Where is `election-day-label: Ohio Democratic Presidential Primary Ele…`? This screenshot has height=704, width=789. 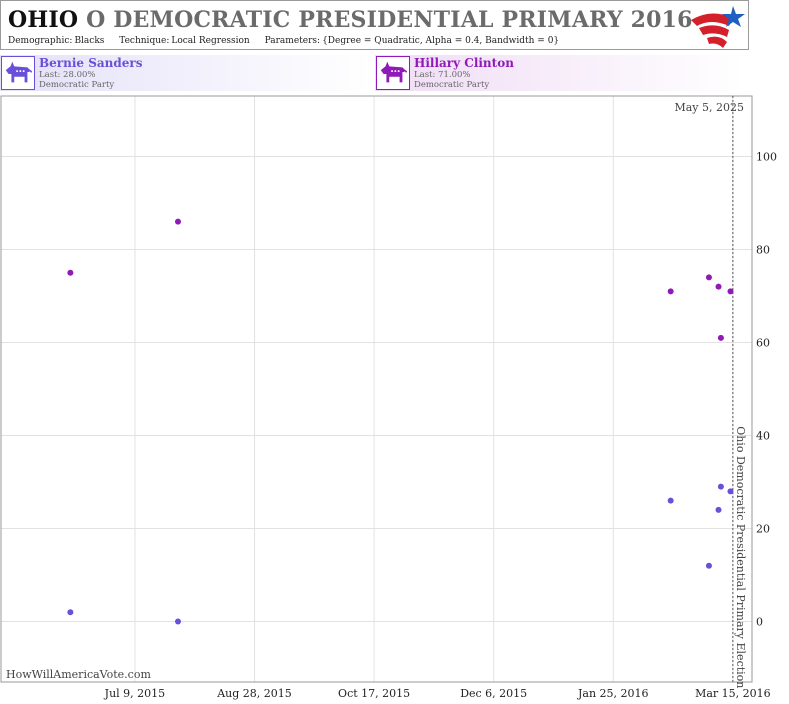 election-day-label: Ohio Democratic Presidential Primary Ele… is located at coordinates (740, 557).